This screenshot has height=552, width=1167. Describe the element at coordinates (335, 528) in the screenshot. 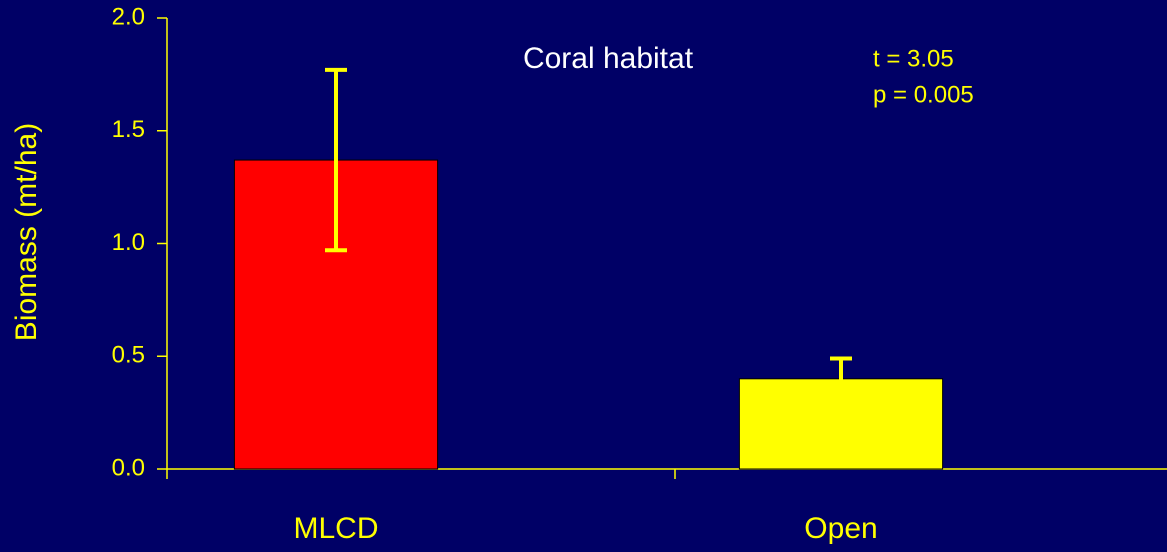

I see `x-tick-label: MLCD` at that location.